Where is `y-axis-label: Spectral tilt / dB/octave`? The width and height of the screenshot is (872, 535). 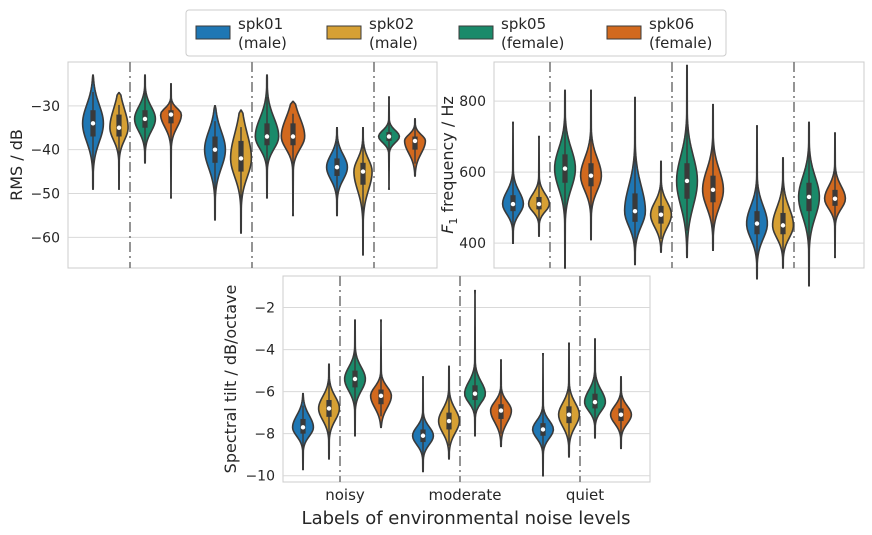 y-axis-label: Spectral tilt / dB/octave is located at coordinates (230, 379).